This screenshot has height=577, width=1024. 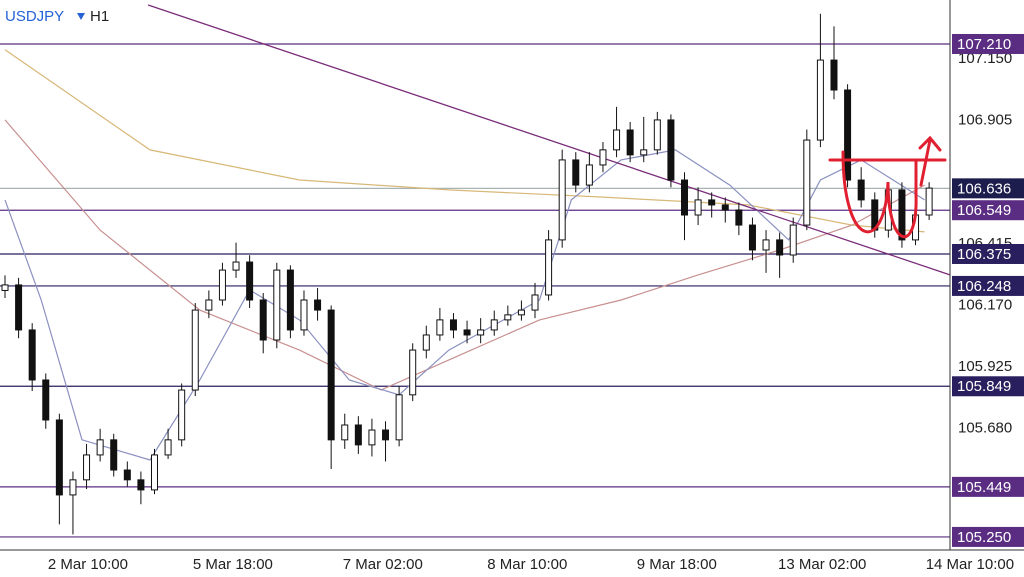 I want to click on y-tick-label: 106.170, so click(x=985, y=305).